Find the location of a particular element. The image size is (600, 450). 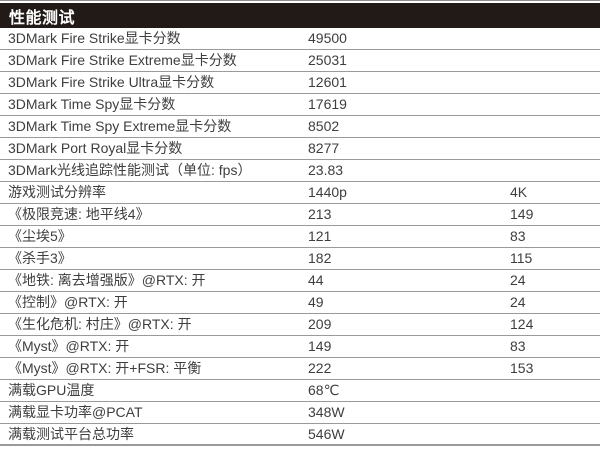

table-row: 3DMark Fire Strike Extreme显卡分数 25031 is located at coordinates (300, 61).